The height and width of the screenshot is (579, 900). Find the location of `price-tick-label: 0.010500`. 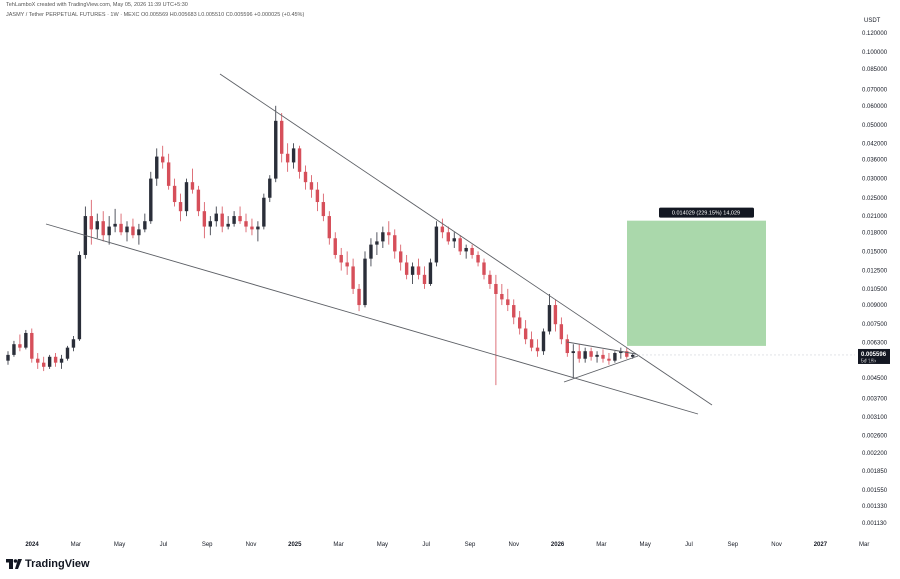

price-tick-label: 0.010500 is located at coordinates (875, 290).